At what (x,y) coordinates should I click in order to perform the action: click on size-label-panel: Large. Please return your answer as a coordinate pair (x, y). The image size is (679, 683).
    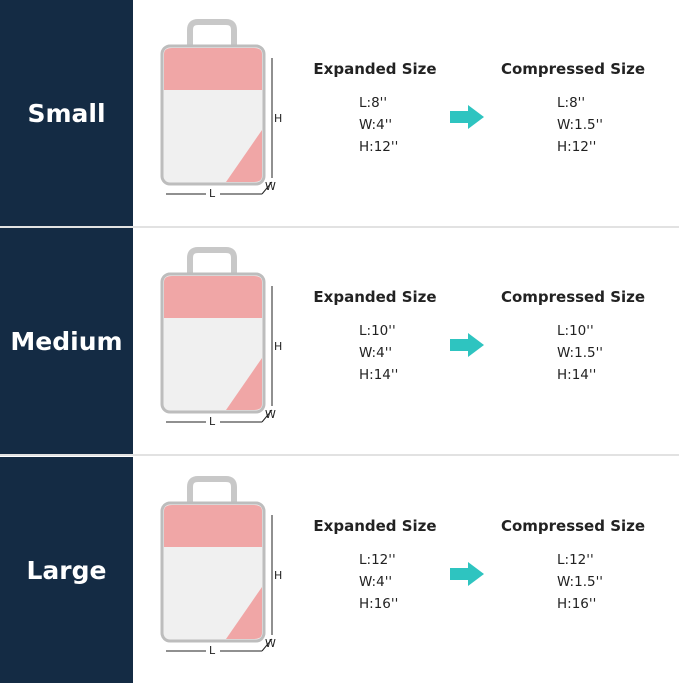
    Looking at the image, I should click on (66, 570).